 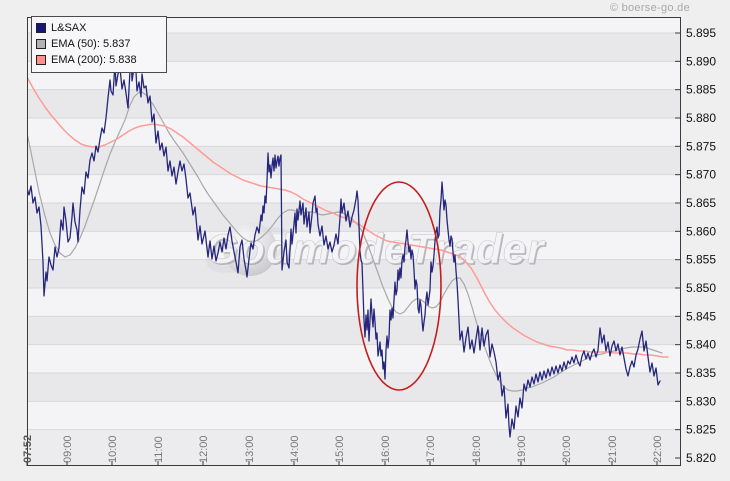 I want to click on legend-item-ema200: EMA (200): 5.838, so click(x=99, y=60).